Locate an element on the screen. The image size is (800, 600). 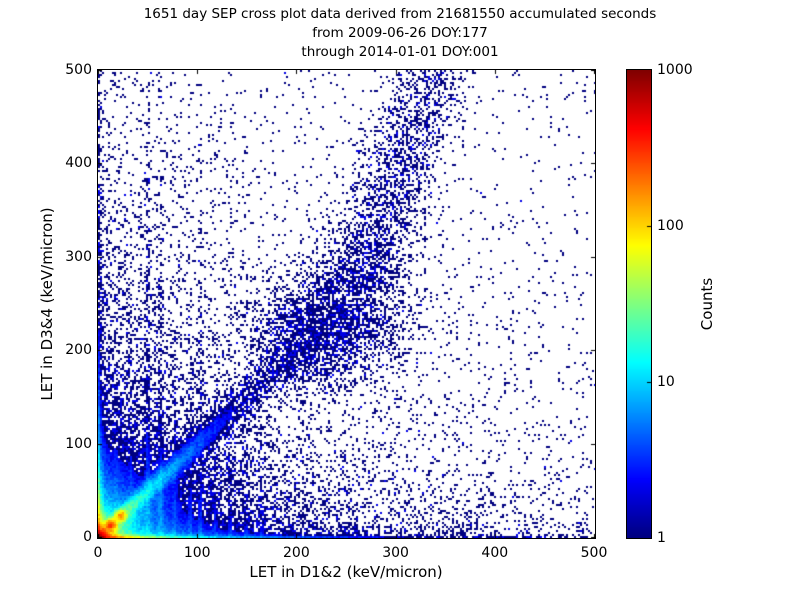
y-tick-label: 400 is located at coordinates (78, 163).